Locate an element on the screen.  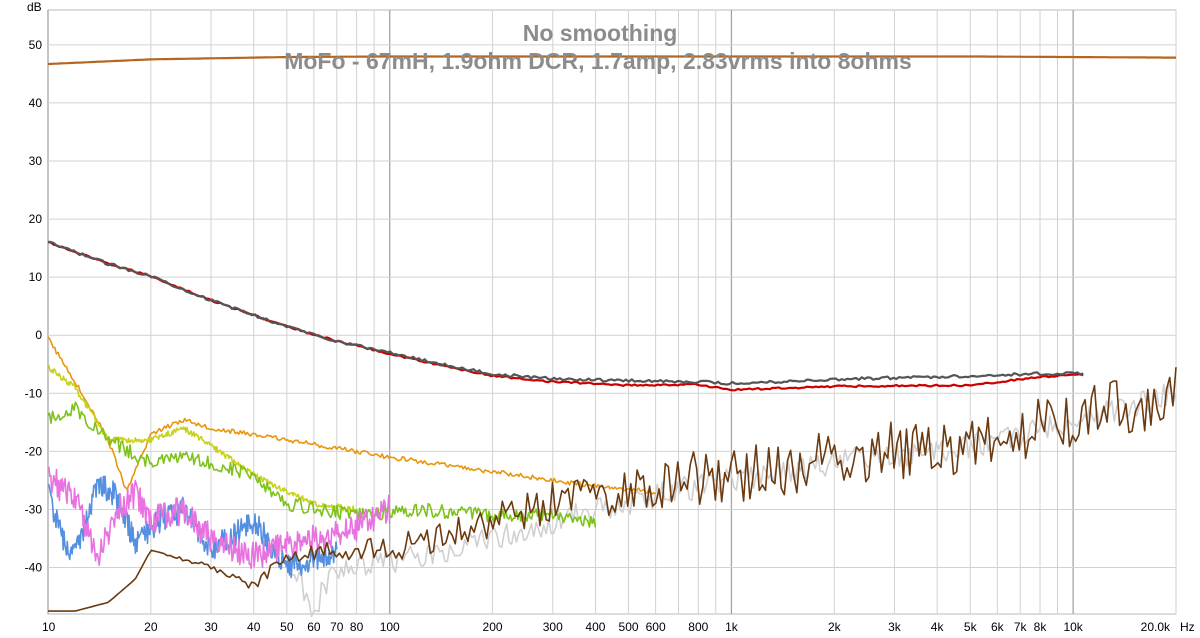
x-tick-label: 20 is located at coordinates (151, 627).